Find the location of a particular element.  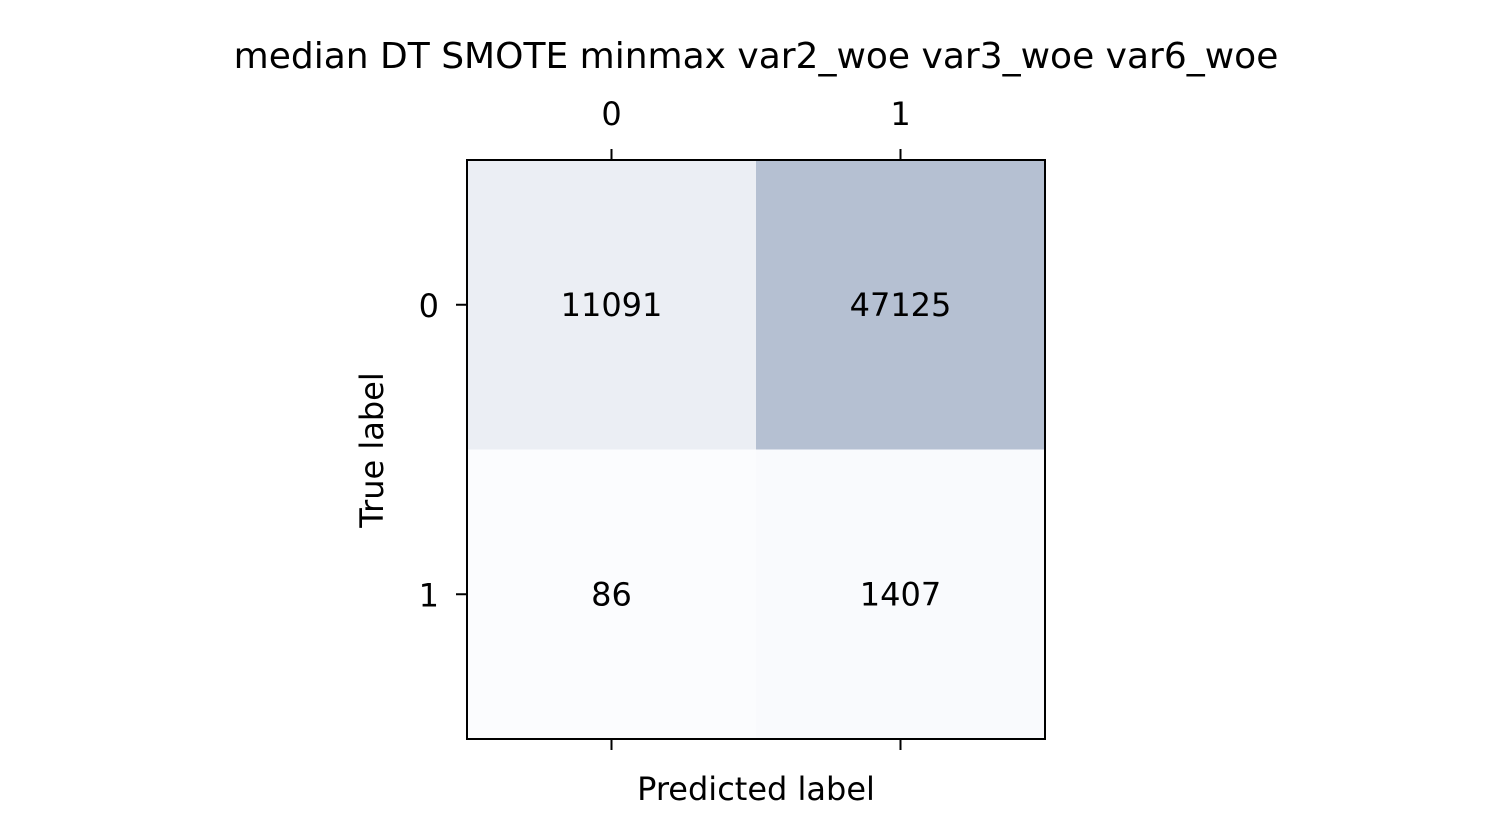

heatmap-cell-r0-c1 is located at coordinates (900, 305).